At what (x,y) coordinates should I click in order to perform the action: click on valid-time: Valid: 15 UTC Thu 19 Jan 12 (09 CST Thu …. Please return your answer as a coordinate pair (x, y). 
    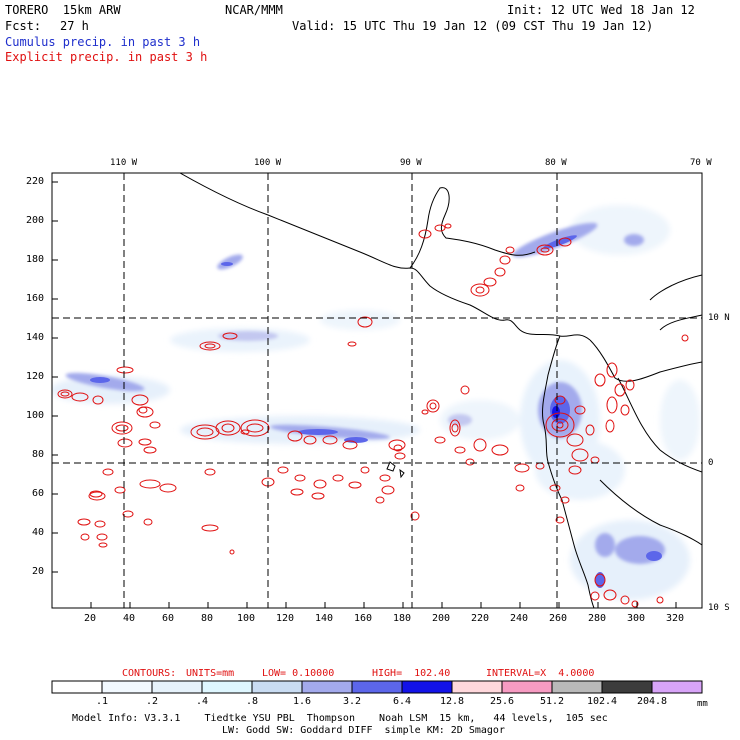
    Looking at the image, I should click on (473, 26).